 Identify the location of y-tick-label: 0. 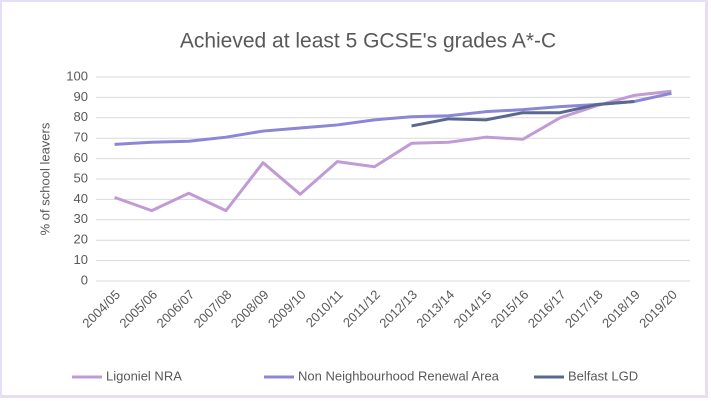
(84, 279).